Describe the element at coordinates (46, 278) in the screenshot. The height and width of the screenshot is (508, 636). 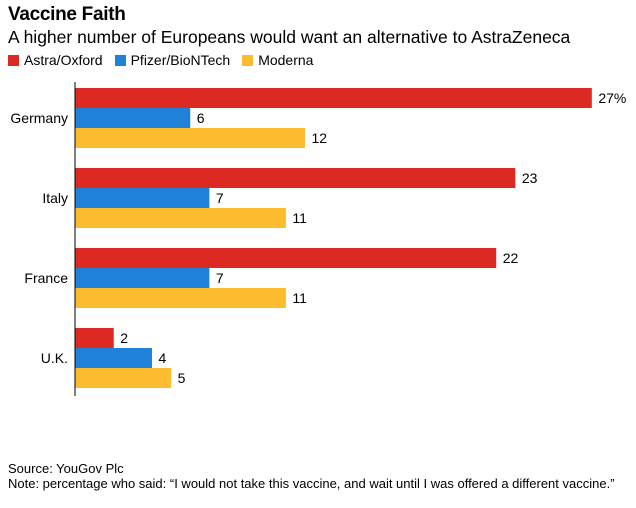
I see `category-label: France` at that location.